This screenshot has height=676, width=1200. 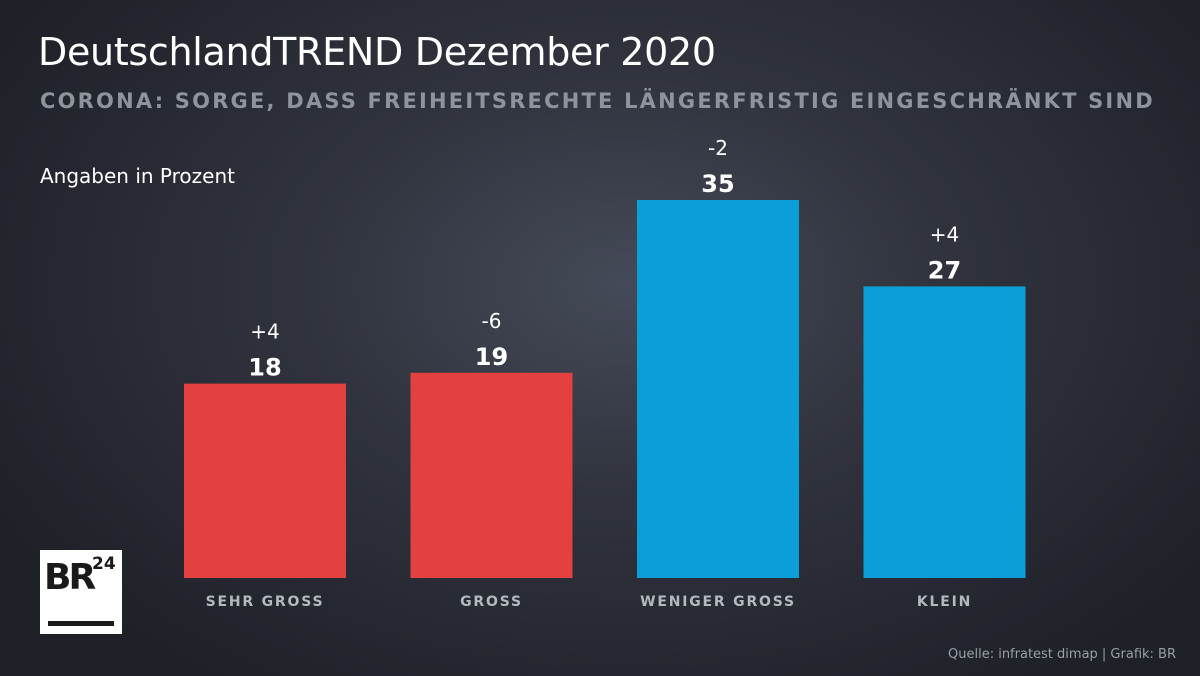 I want to click on category-label: SEHR GROSS, so click(x=265, y=602).